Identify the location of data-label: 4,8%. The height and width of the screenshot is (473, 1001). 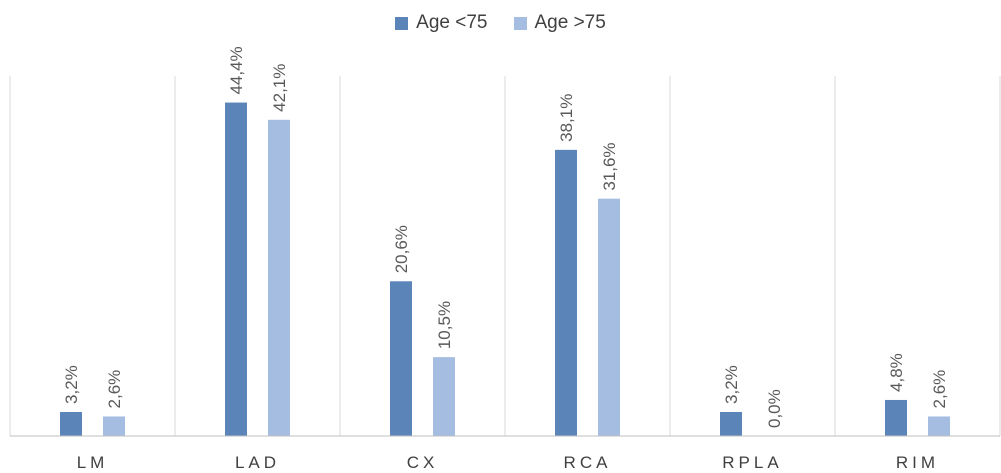
(896, 372).